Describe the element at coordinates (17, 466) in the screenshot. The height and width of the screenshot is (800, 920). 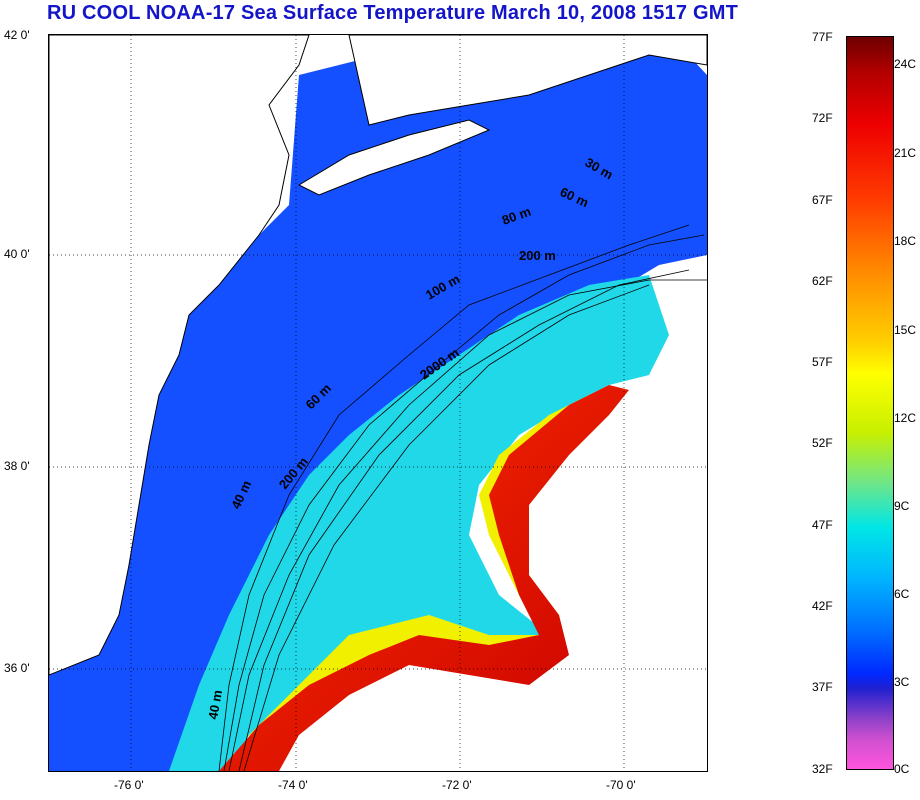
I see `latitude-label: 38 0'` at that location.